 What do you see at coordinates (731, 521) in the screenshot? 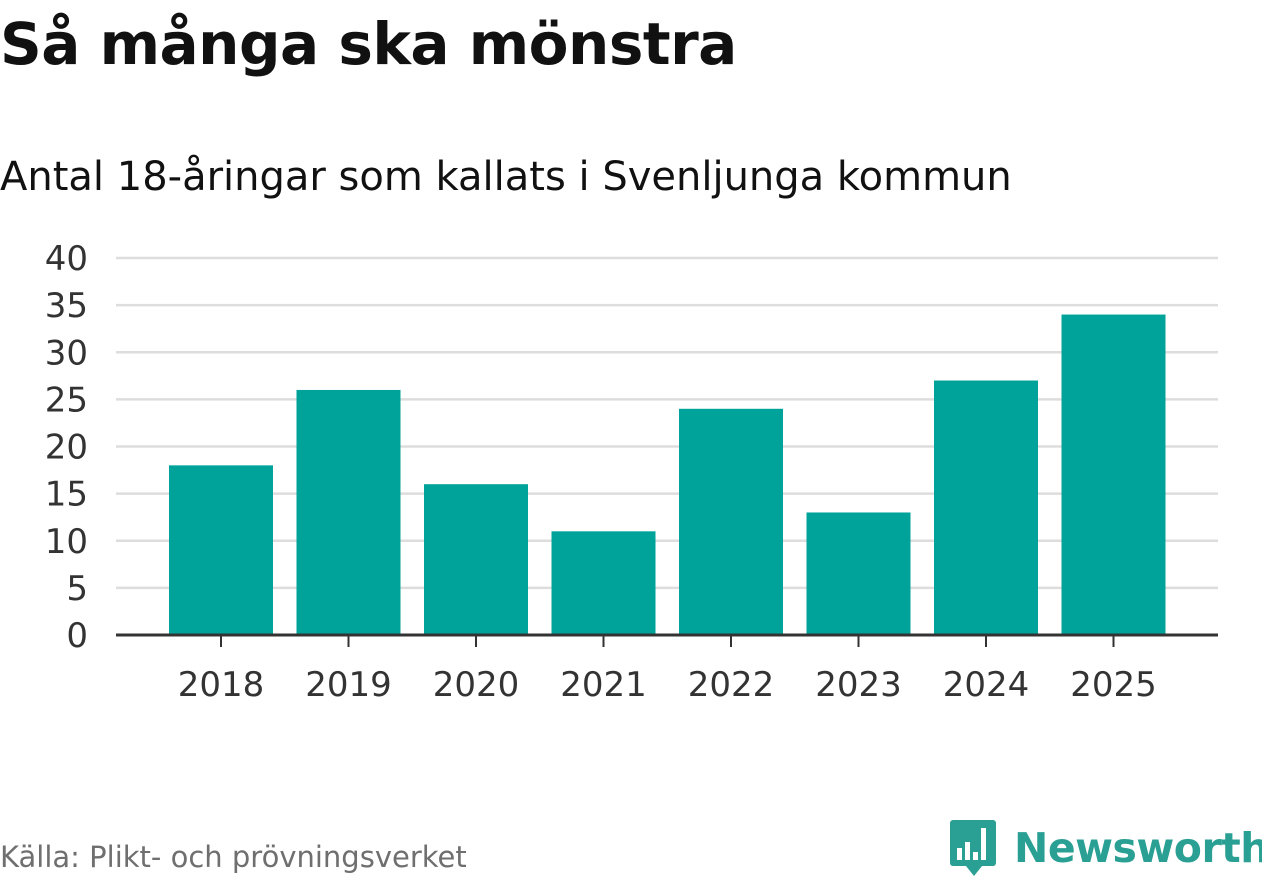
I see `bar-2022` at bounding box center [731, 521].